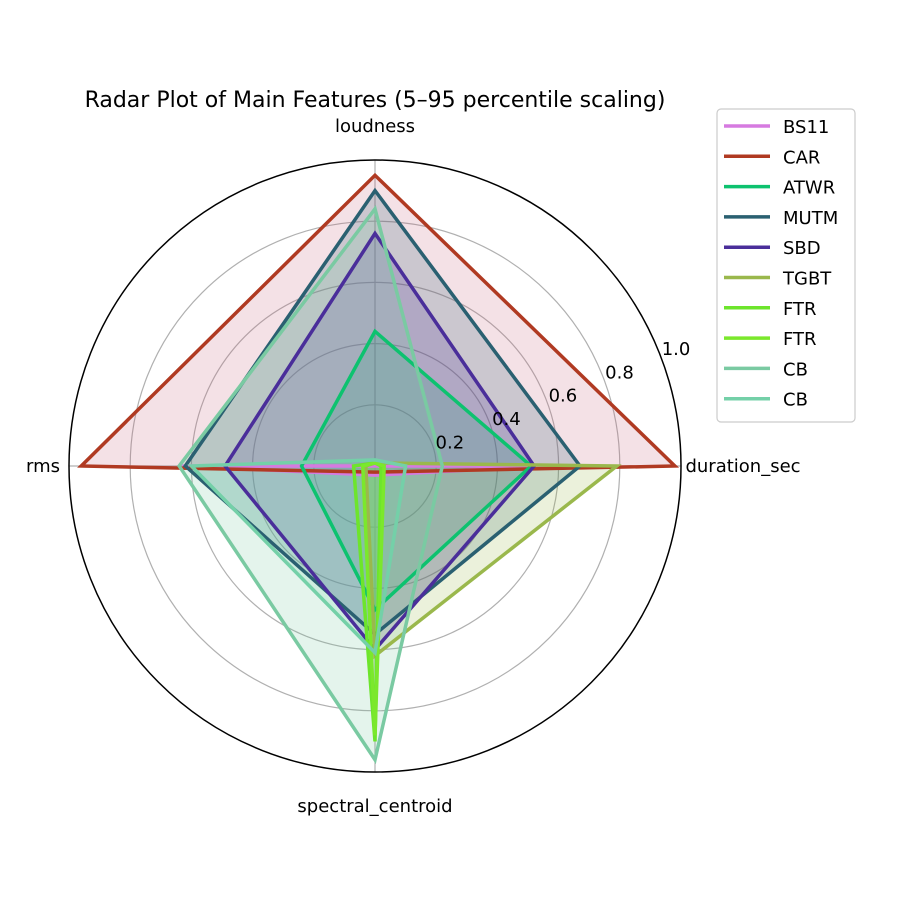  What do you see at coordinates (802, 248) in the screenshot?
I see `legend-label-4: SBD` at bounding box center [802, 248].